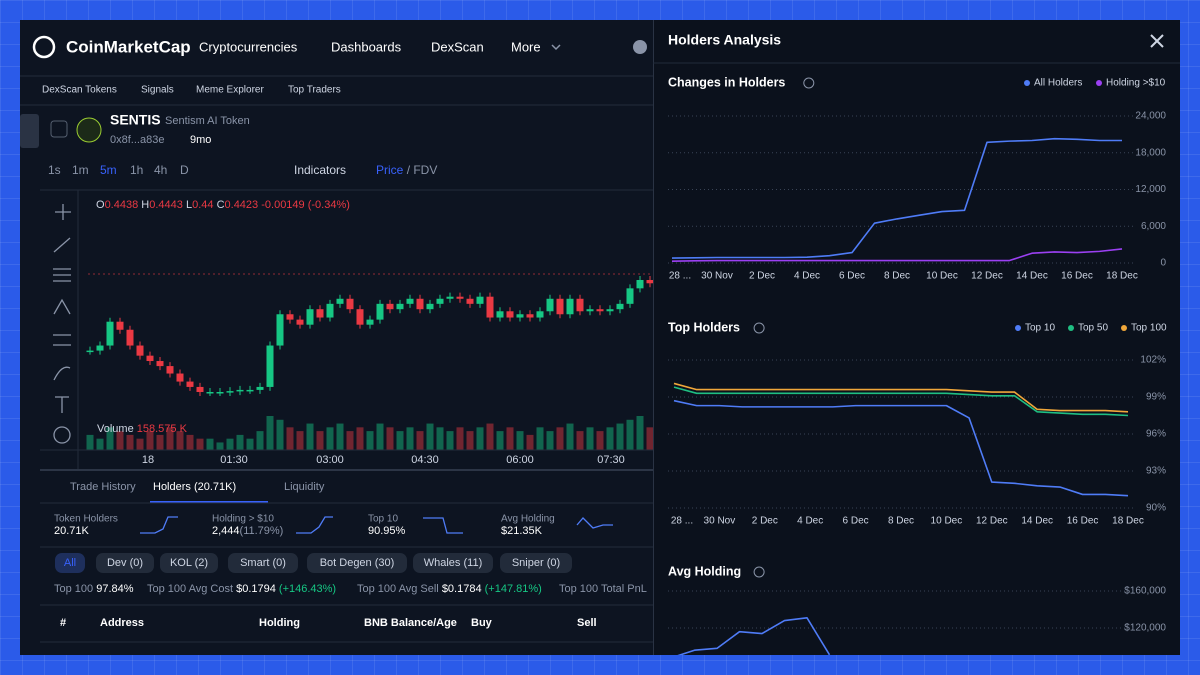  I want to click on tab-active: Holders (20.71K), so click(194, 487).